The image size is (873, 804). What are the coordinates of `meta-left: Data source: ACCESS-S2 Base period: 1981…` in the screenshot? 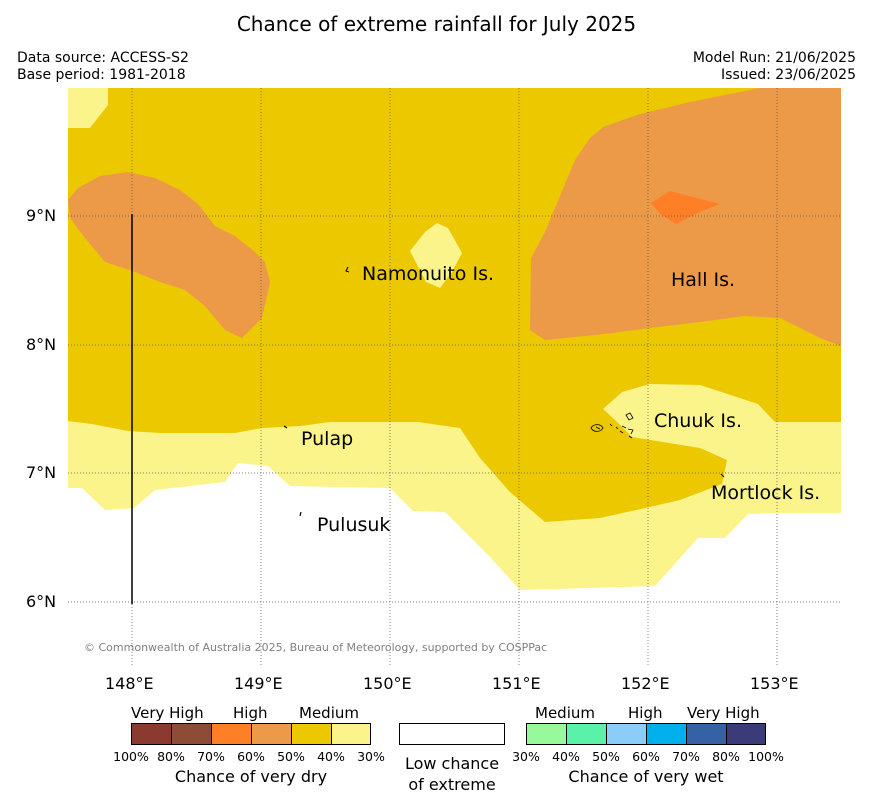 It's located at (103, 67).